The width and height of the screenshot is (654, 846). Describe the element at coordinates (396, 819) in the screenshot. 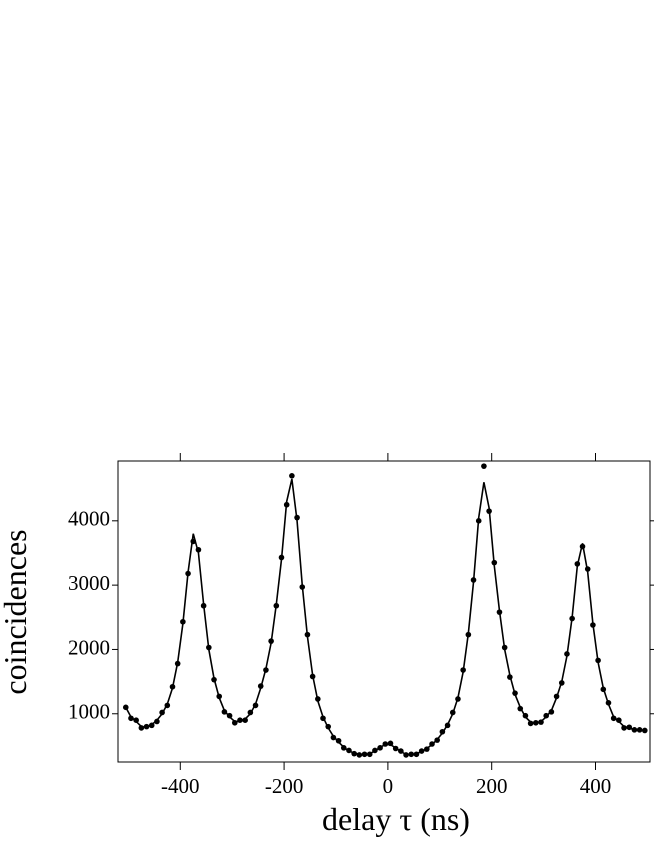

I see `x-axis-label: delay τ (ns)` at that location.